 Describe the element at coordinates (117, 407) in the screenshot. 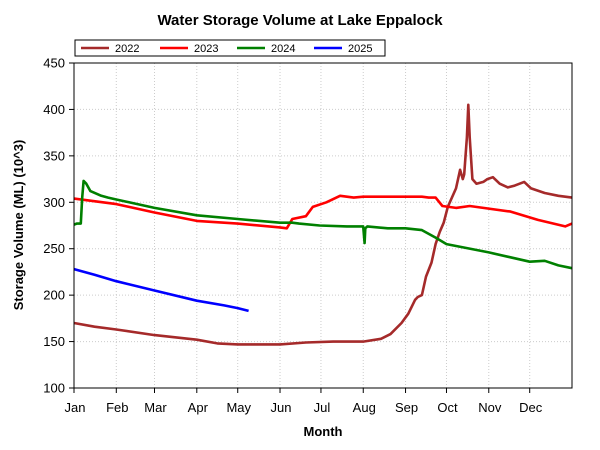

I see `x-tick-label: Feb` at that location.